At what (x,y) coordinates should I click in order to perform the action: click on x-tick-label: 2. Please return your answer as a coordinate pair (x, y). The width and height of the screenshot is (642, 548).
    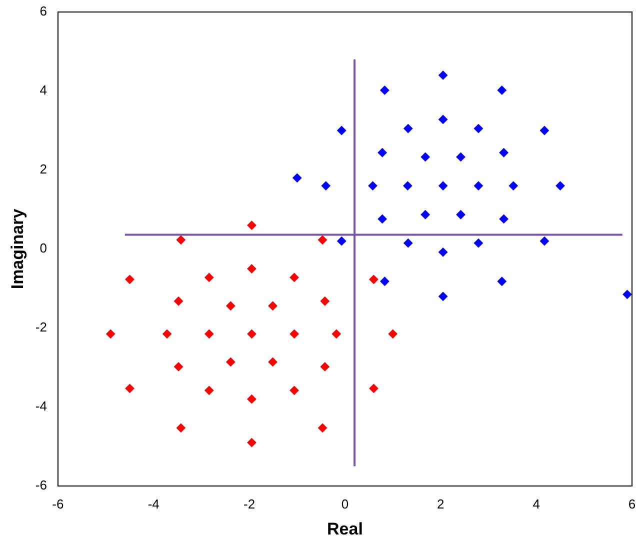
    Looking at the image, I should click on (440, 504).